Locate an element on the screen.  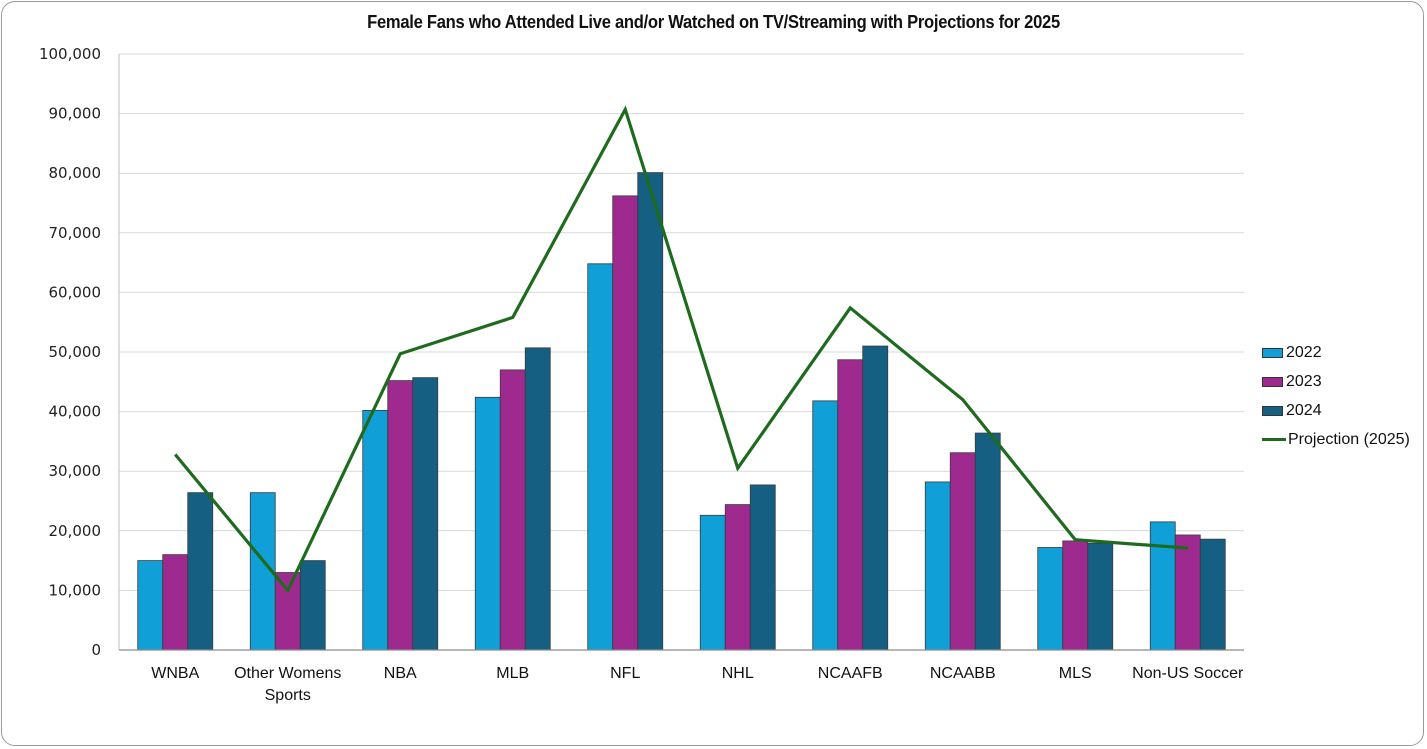
bar-2024-wnba is located at coordinates (200, 571).